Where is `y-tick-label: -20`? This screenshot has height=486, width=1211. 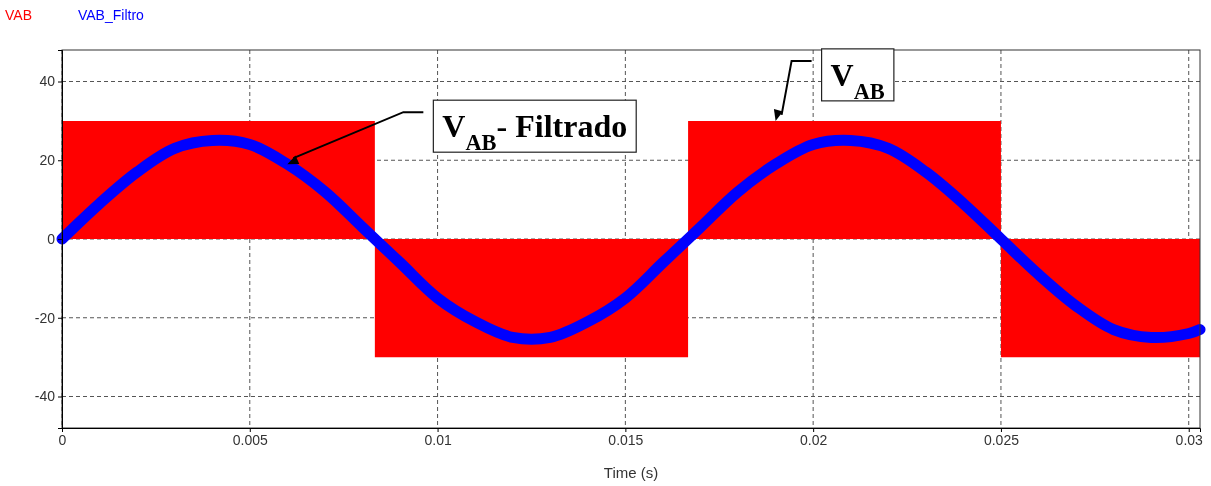 y-tick-label: -20 is located at coordinates (45, 317).